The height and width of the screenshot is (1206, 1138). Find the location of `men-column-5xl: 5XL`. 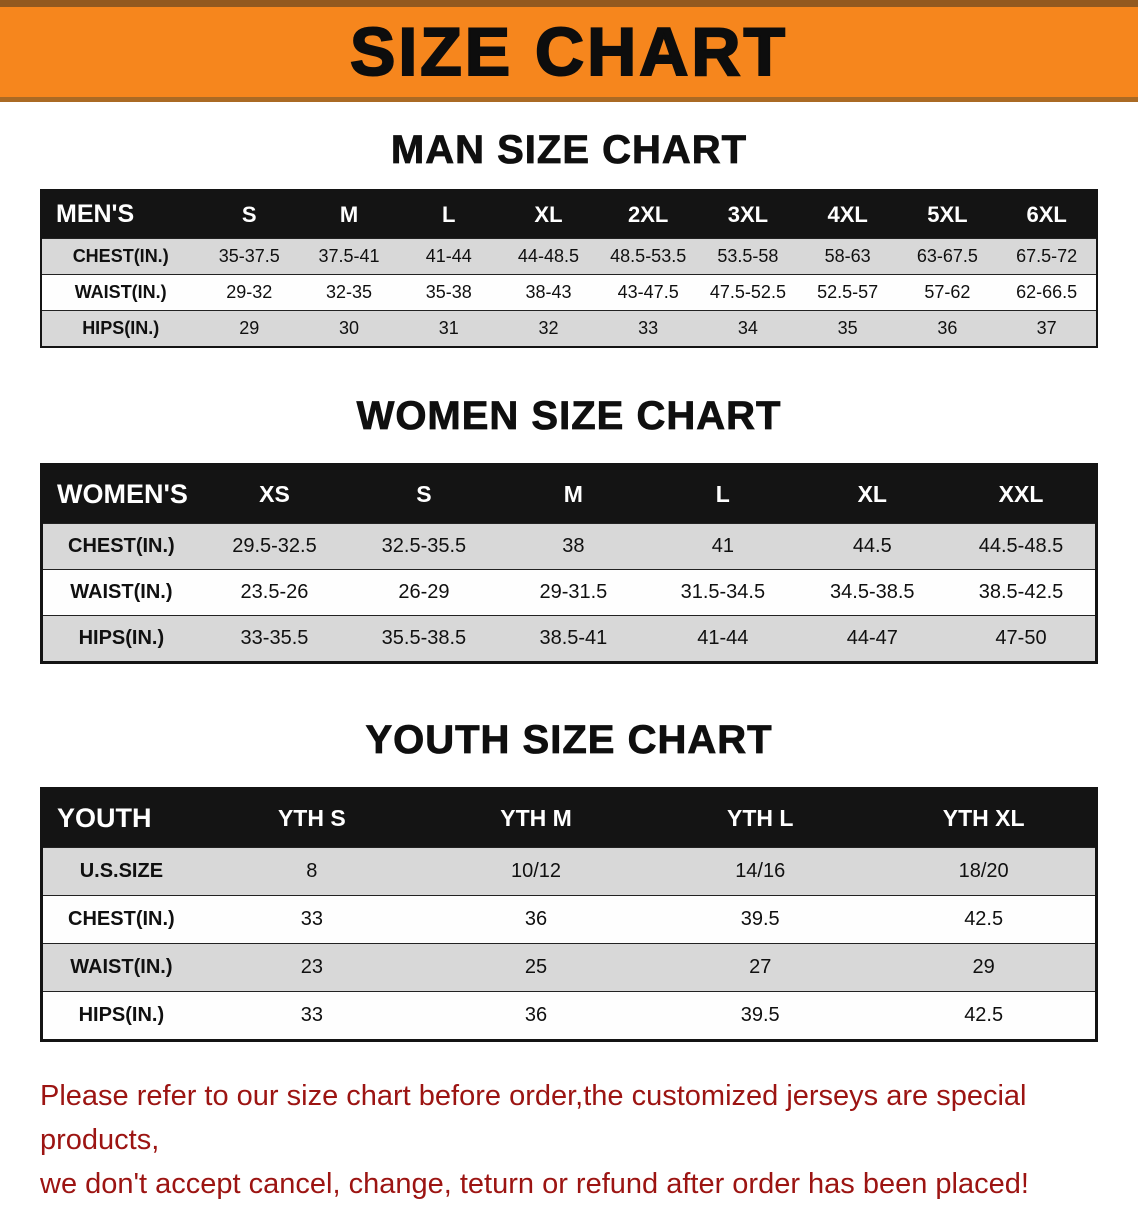

men-column-5xl: 5XL is located at coordinates (947, 214).